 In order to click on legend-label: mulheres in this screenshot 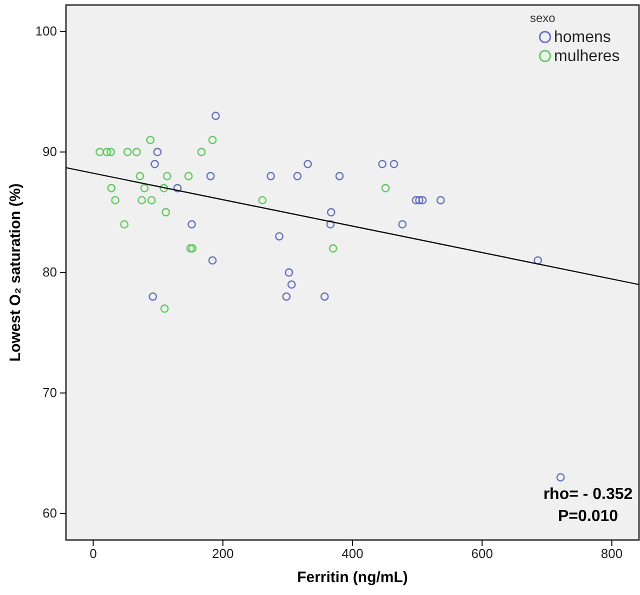, I will do `click(587, 56)`.